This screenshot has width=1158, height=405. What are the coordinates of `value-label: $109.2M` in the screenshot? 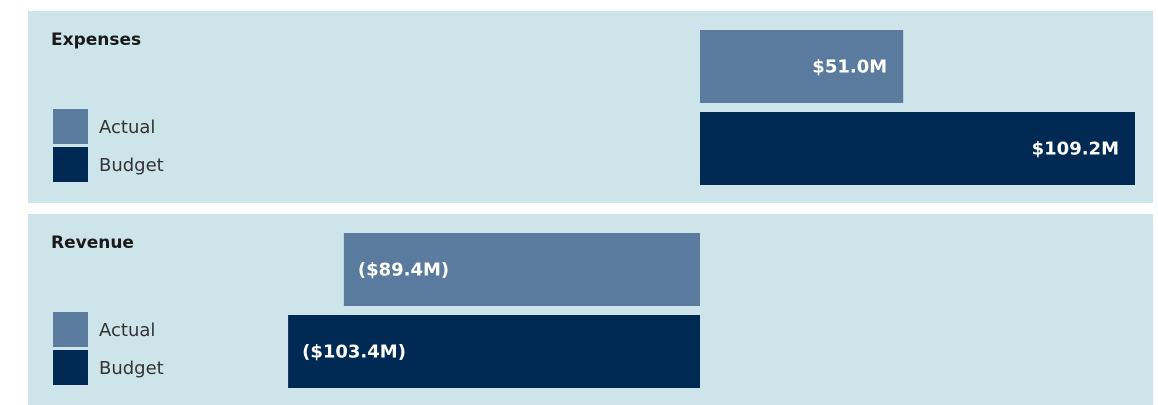 It's located at (1075, 149).